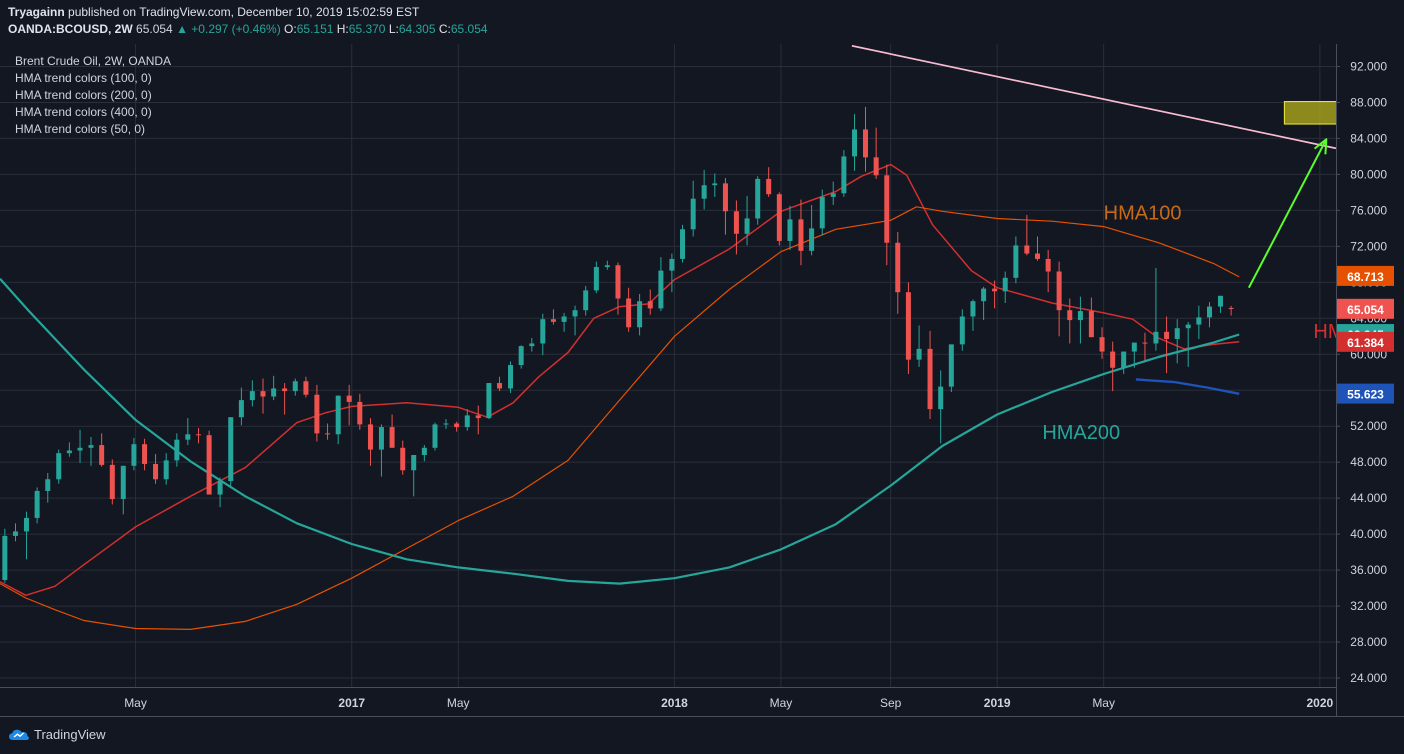  I want to click on hma400-price-tag: 55.623, so click(1365, 393).